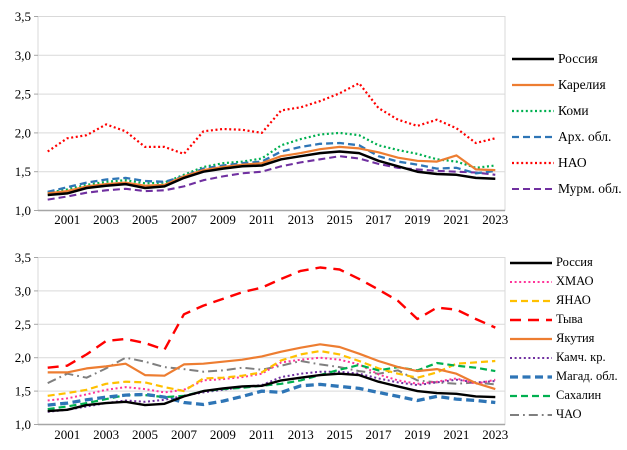  What do you see at coordinates (271, 178) in the screenshot?
I see `series-line-Мурм. обл.` at bounding box center [271, 178].